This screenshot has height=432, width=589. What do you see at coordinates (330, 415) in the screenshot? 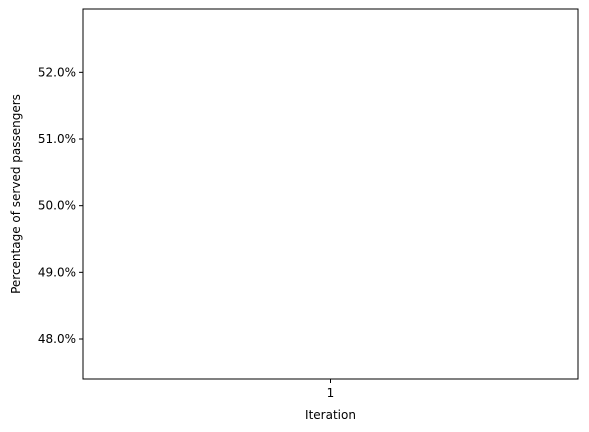
I see `x-axis-label: Iteration` at bounding box center [330, 415].